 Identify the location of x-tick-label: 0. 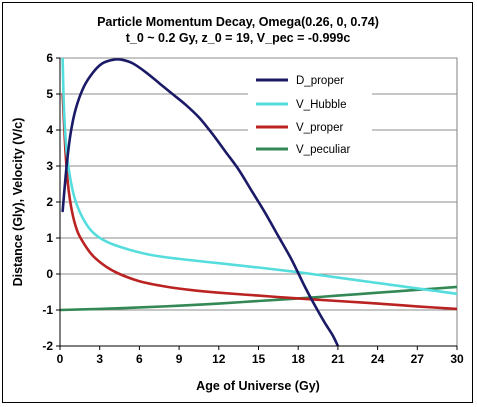
(60, 359).